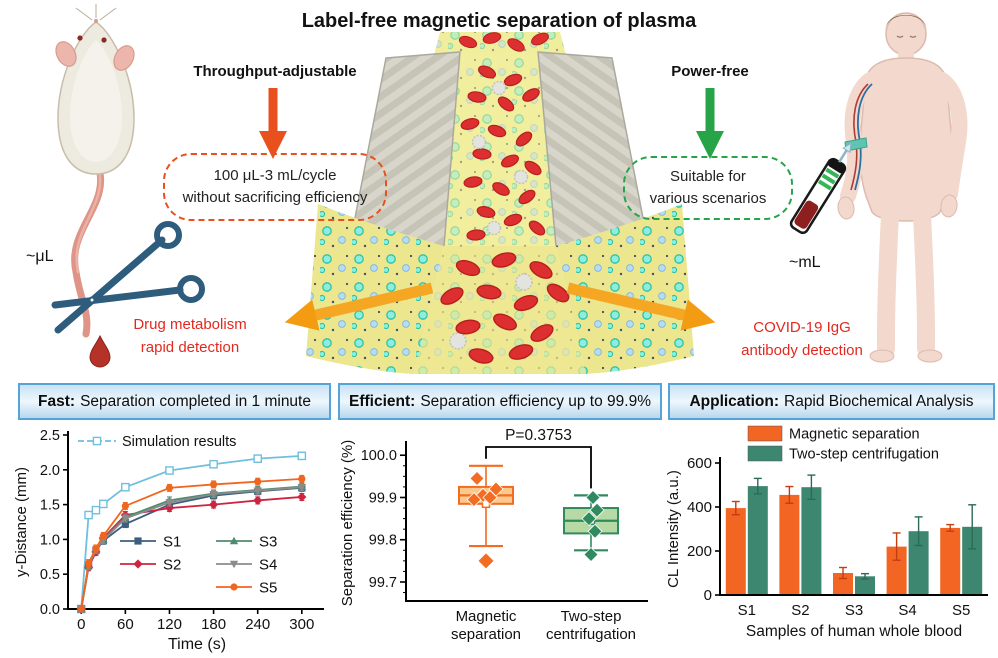  I want to click on power-box-line1: Suitable for, so click(708, 177).